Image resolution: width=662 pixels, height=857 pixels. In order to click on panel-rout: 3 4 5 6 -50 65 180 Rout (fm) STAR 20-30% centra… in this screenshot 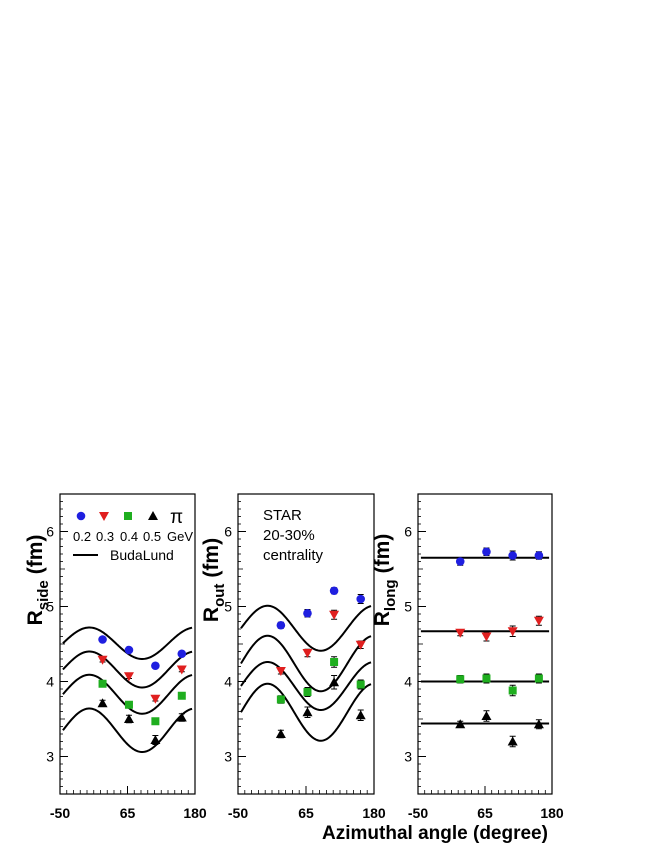, I will do `click(293, 657)`.